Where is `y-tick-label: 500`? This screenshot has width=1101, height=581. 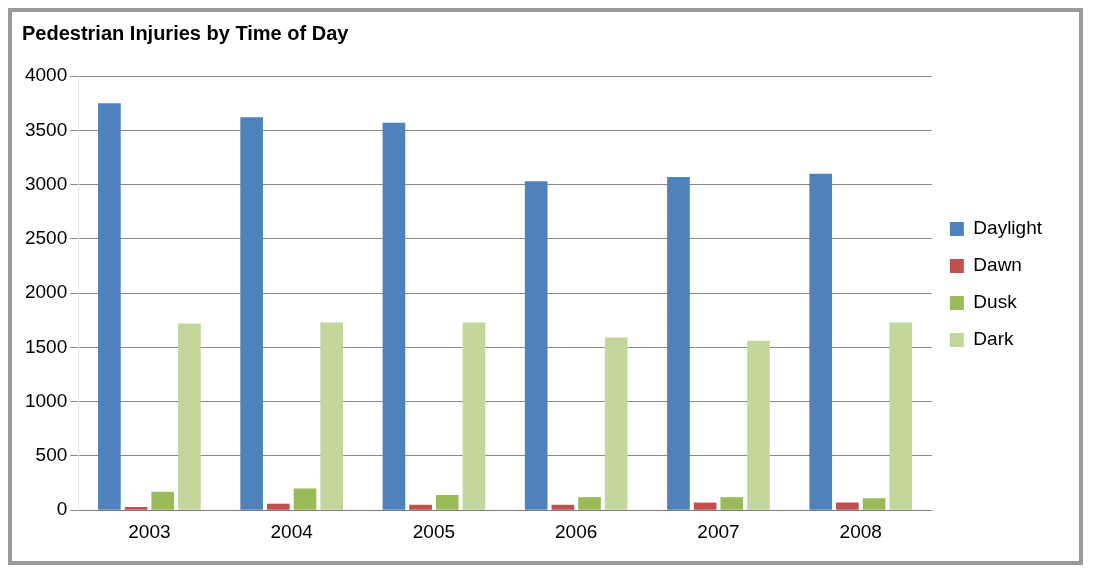
y-tick-label: 500 is located at coordinates (51, 455).